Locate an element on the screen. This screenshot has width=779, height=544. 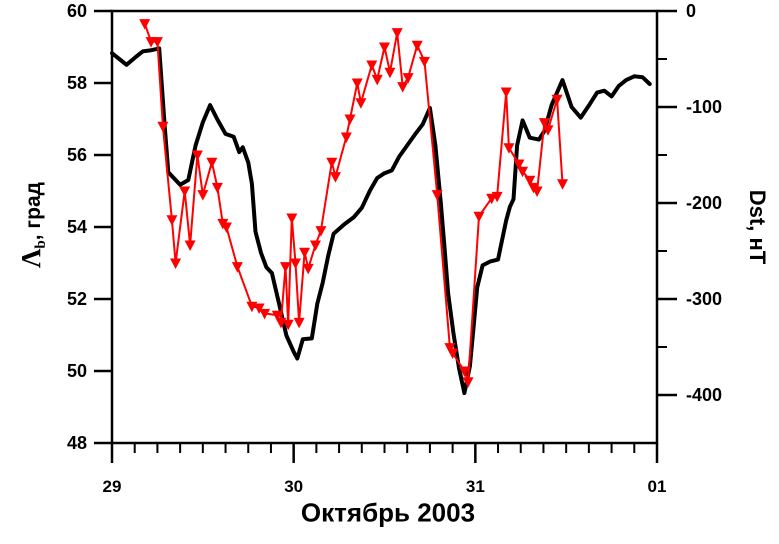
x-axis-tick-label: 31 is located at coordinates (475, 486).